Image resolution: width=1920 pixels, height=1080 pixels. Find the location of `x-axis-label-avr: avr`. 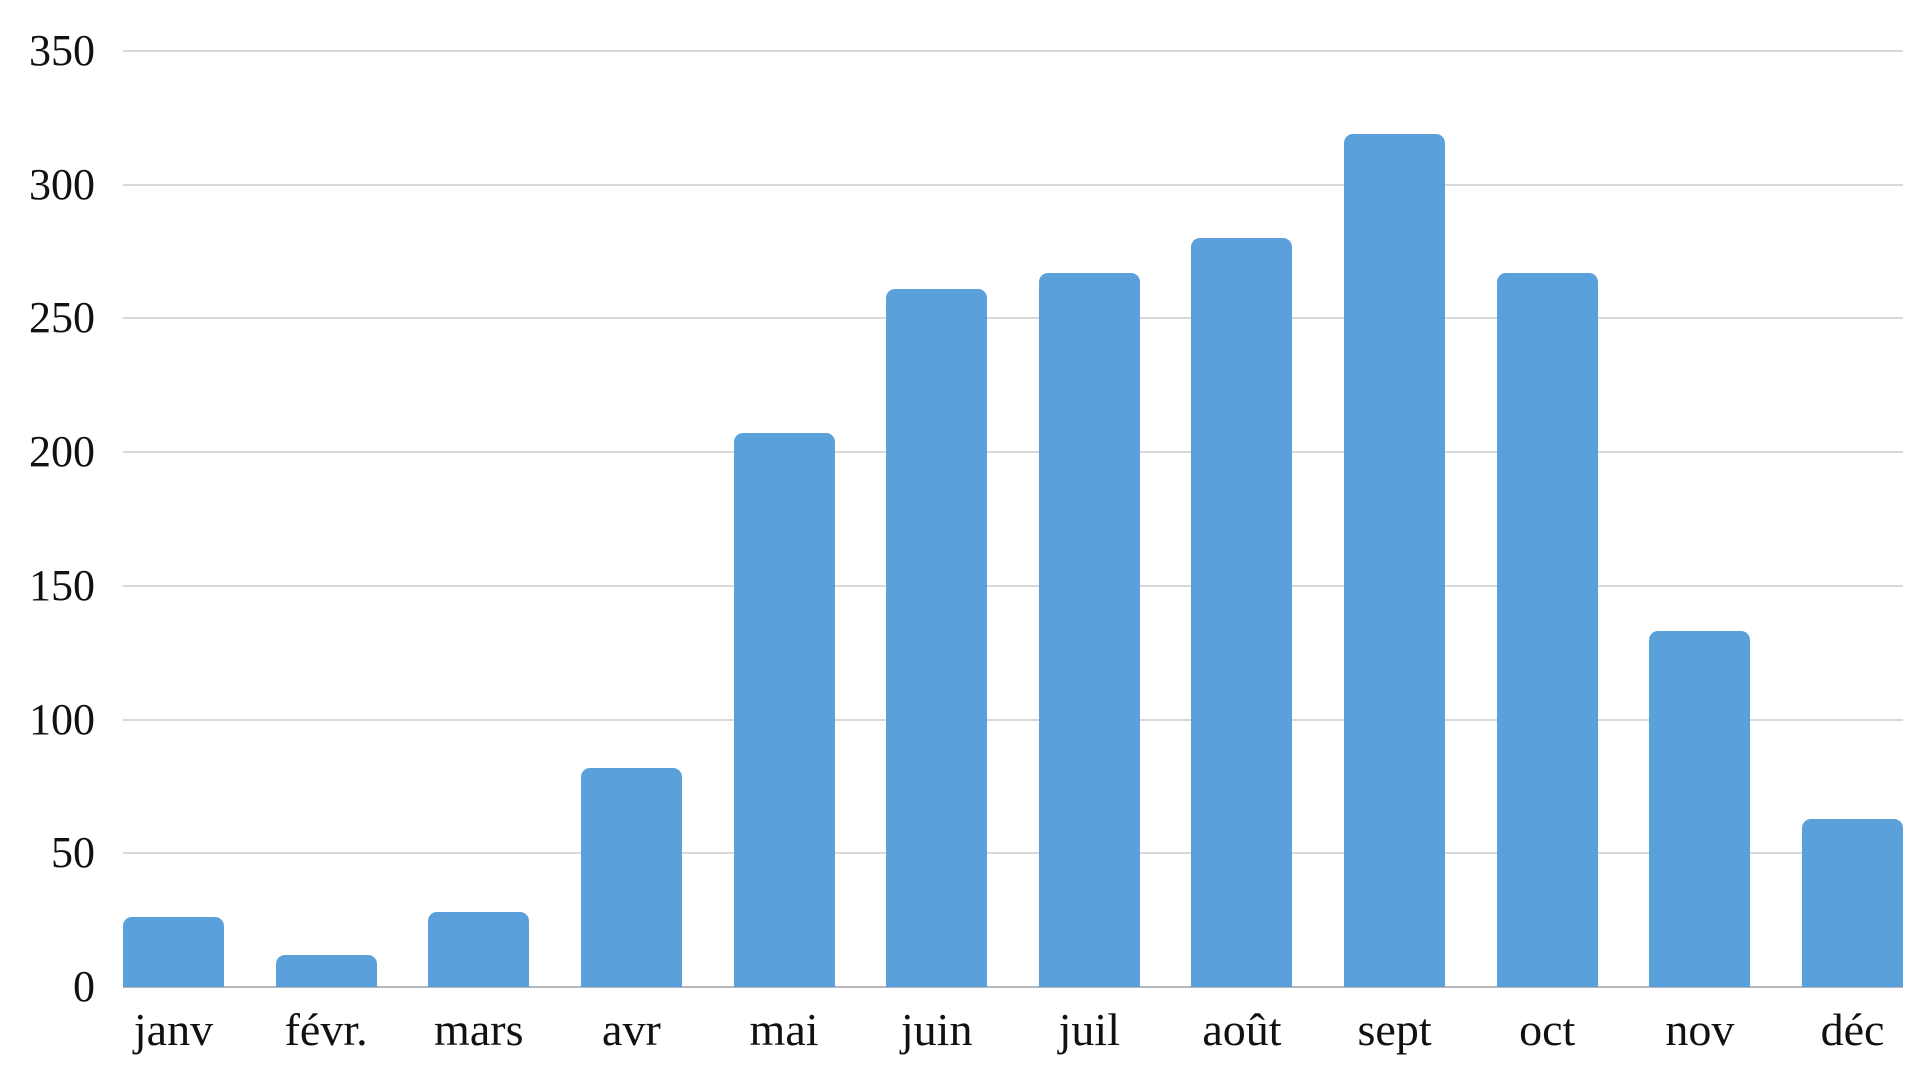

x-axis-label-avr: avr is located at coordinates (631, 1029).